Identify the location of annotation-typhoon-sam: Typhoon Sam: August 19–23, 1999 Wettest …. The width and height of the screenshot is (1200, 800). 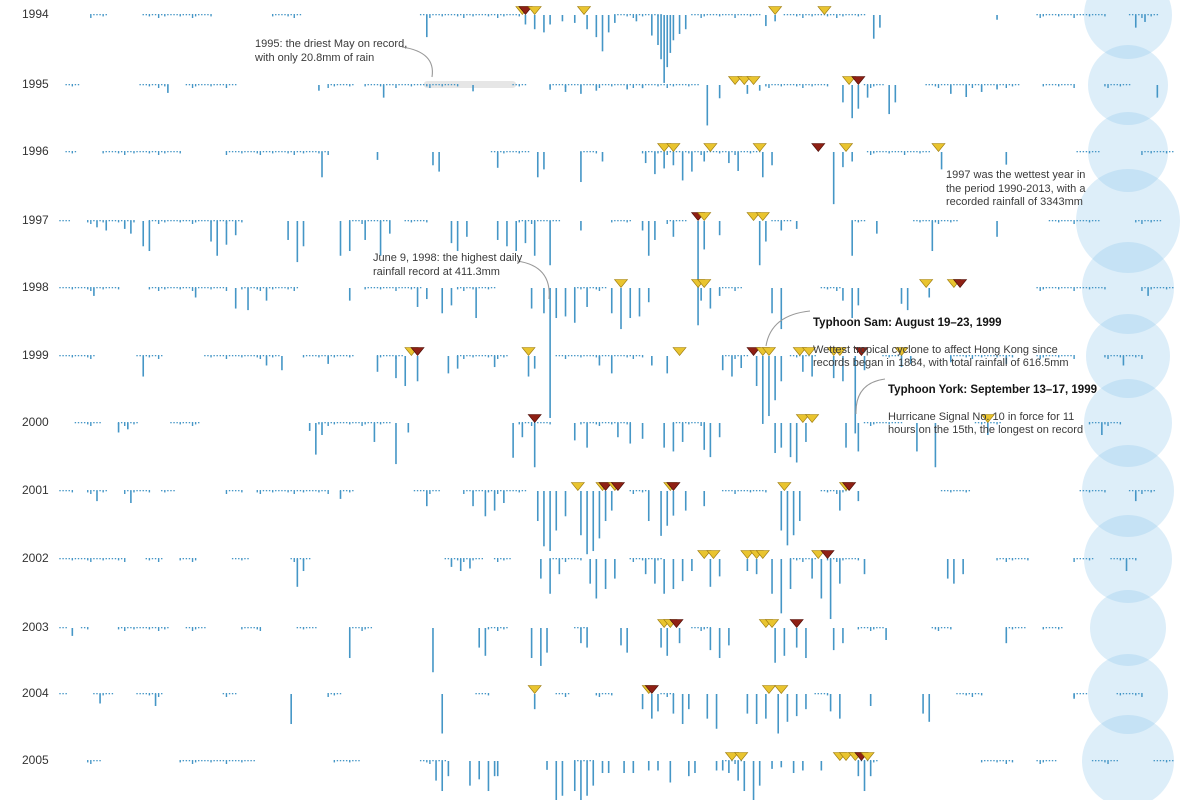
(941, 343).